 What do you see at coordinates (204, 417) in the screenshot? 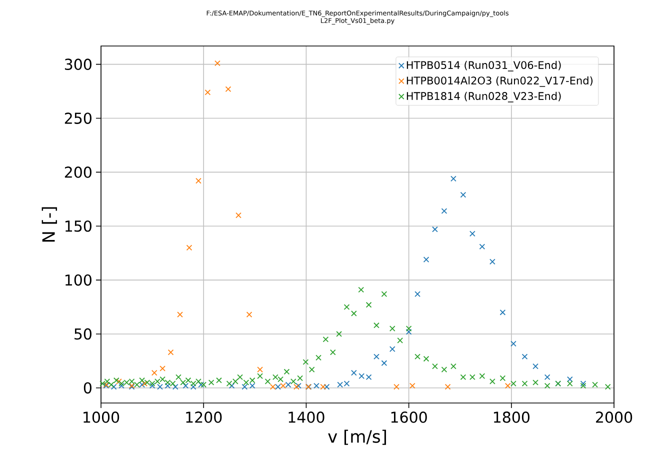
I see `x-tick-label: 1200` at bounding box center [204, 417].